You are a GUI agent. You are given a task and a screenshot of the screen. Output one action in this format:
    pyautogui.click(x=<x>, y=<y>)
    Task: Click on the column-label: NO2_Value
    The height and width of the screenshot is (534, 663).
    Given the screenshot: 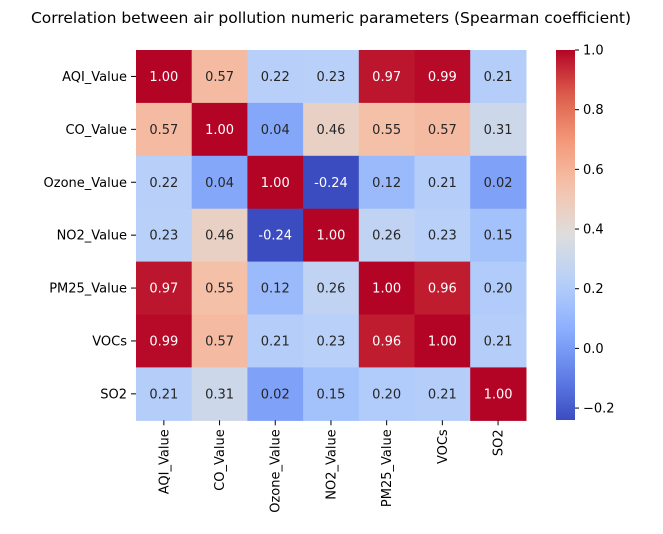 What is the action you would take?
    pyautogui.click(x=331, y=464)
    